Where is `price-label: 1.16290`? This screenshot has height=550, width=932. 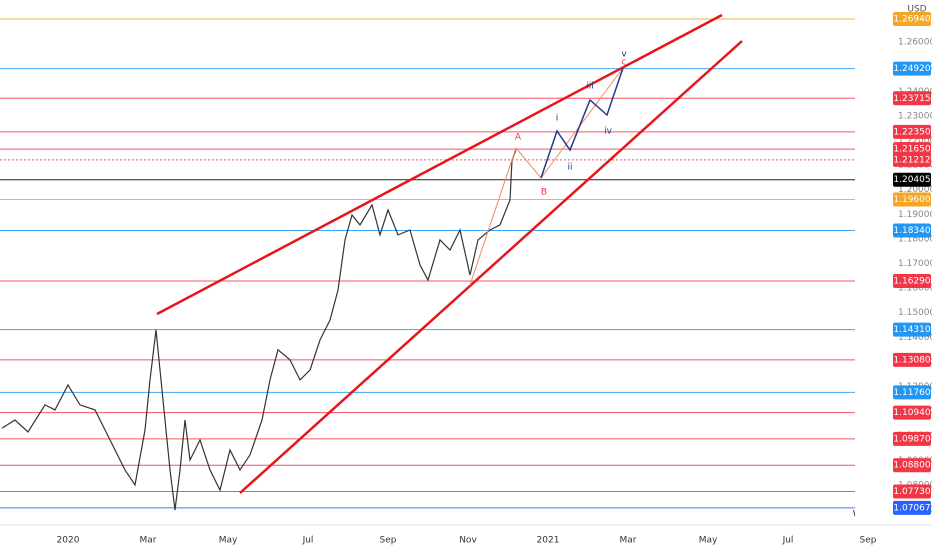 price-label: 1.16290 is located at coordinates (911, 281).